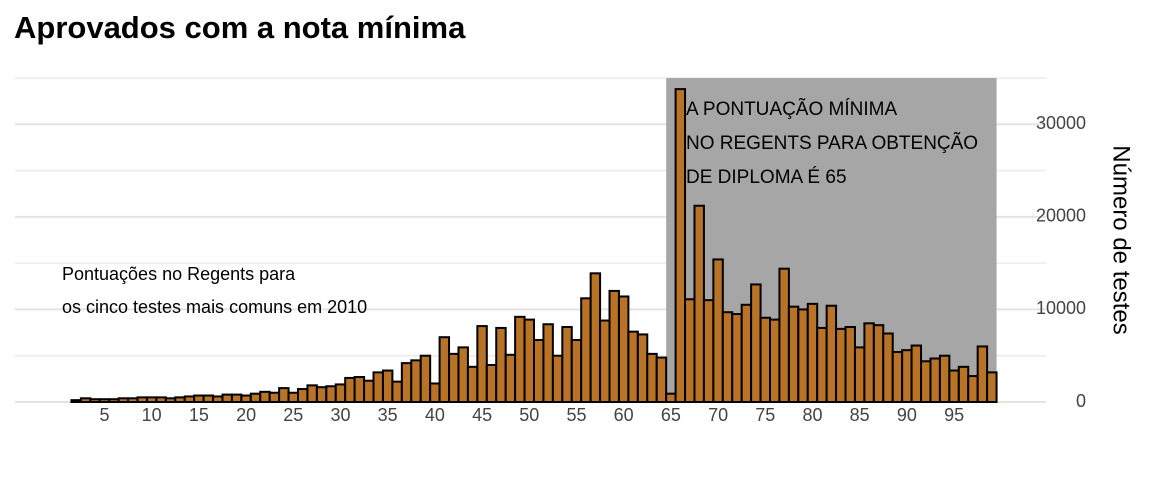 This screenshot has width=1152, height=480. Describe the element at coordinates (1061, 123) in the screenshot. I see `y-tick-label: 30000` at that location.